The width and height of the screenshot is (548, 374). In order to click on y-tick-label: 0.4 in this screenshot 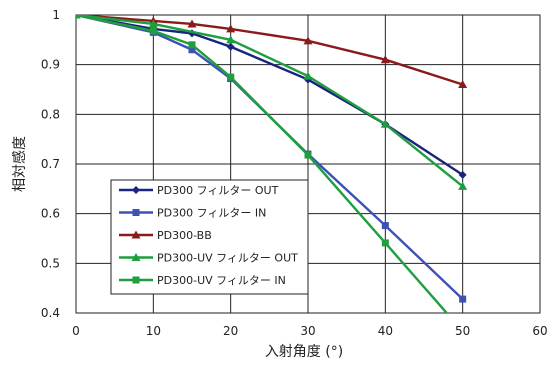, I will do `click(50, 313)`.